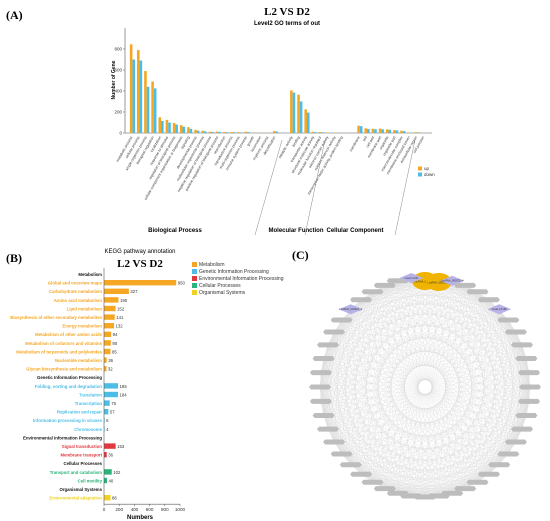 This screenshot has width=550, height=521. Describe the element at coordinates (452, 281) in the screenshot. I see `network-diamond-label: LncRNA_000375_4` at that location.